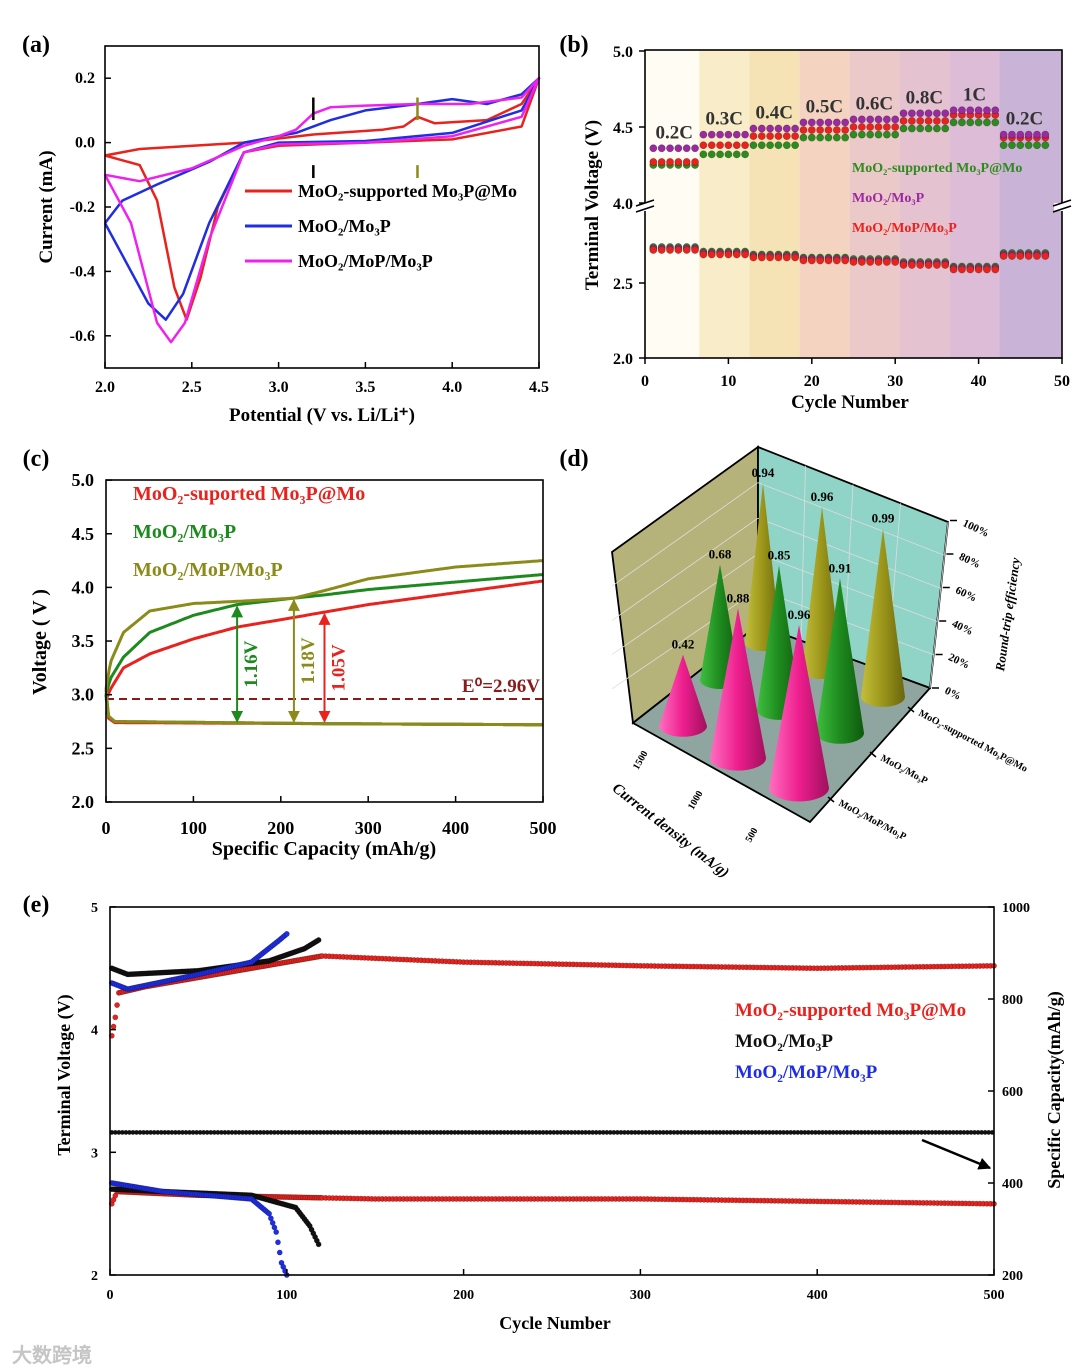 Image resolution: width=1080 pixels, height=1372 pixels. Describe the element at coordinates (83, 748) in the screenshot. I see `y-tick-label: 2.5` at that location.